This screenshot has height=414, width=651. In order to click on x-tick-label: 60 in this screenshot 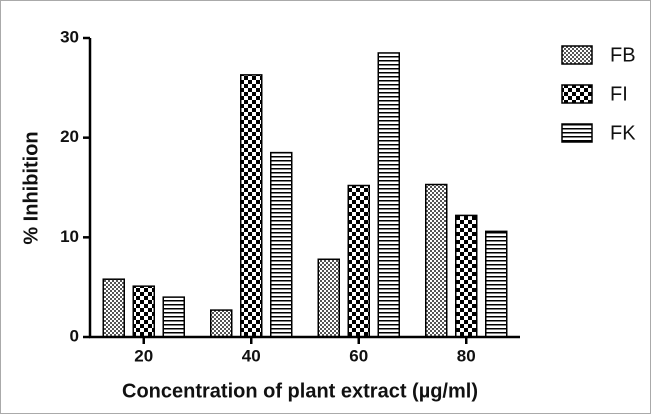, I will do `click(358, 355)`.